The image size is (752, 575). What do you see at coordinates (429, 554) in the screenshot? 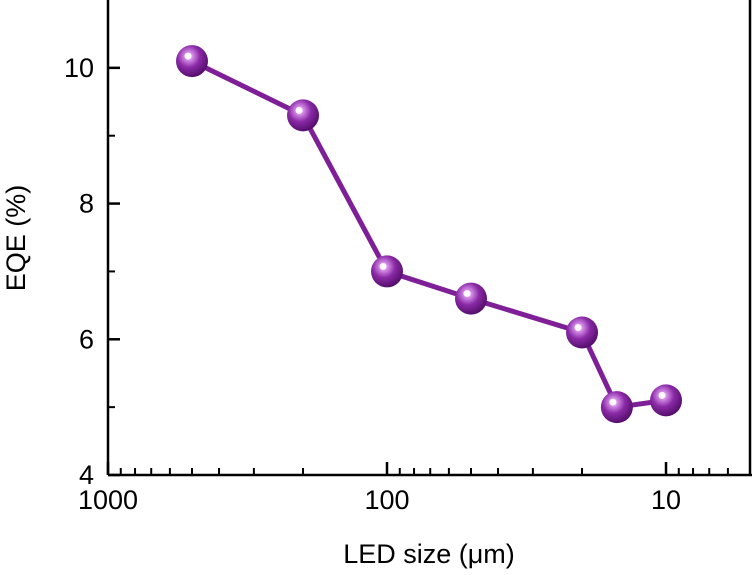
I see `x-axis-title: LED size (μm)` at bounding box center [429, 554].